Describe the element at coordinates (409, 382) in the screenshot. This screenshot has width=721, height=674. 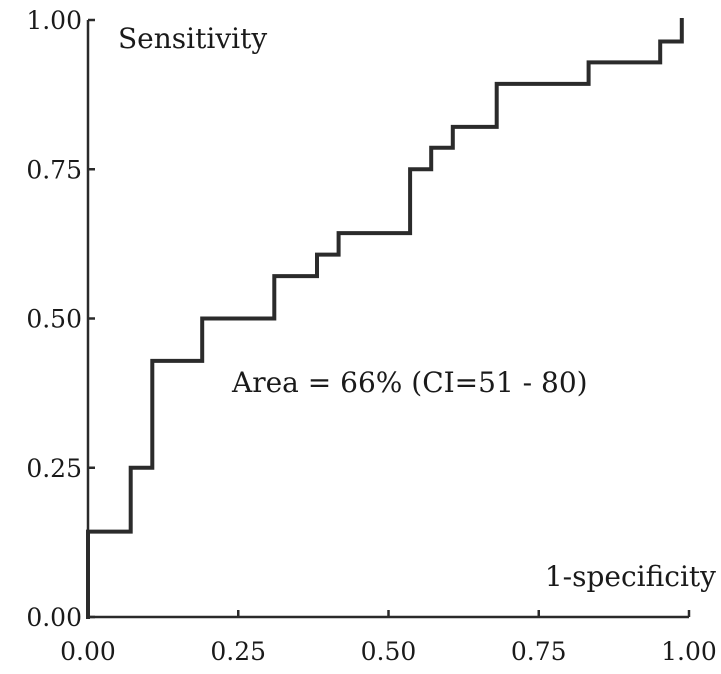
I see `auc-annotation: Area = 66% (CI=51 - 80)` at that location.